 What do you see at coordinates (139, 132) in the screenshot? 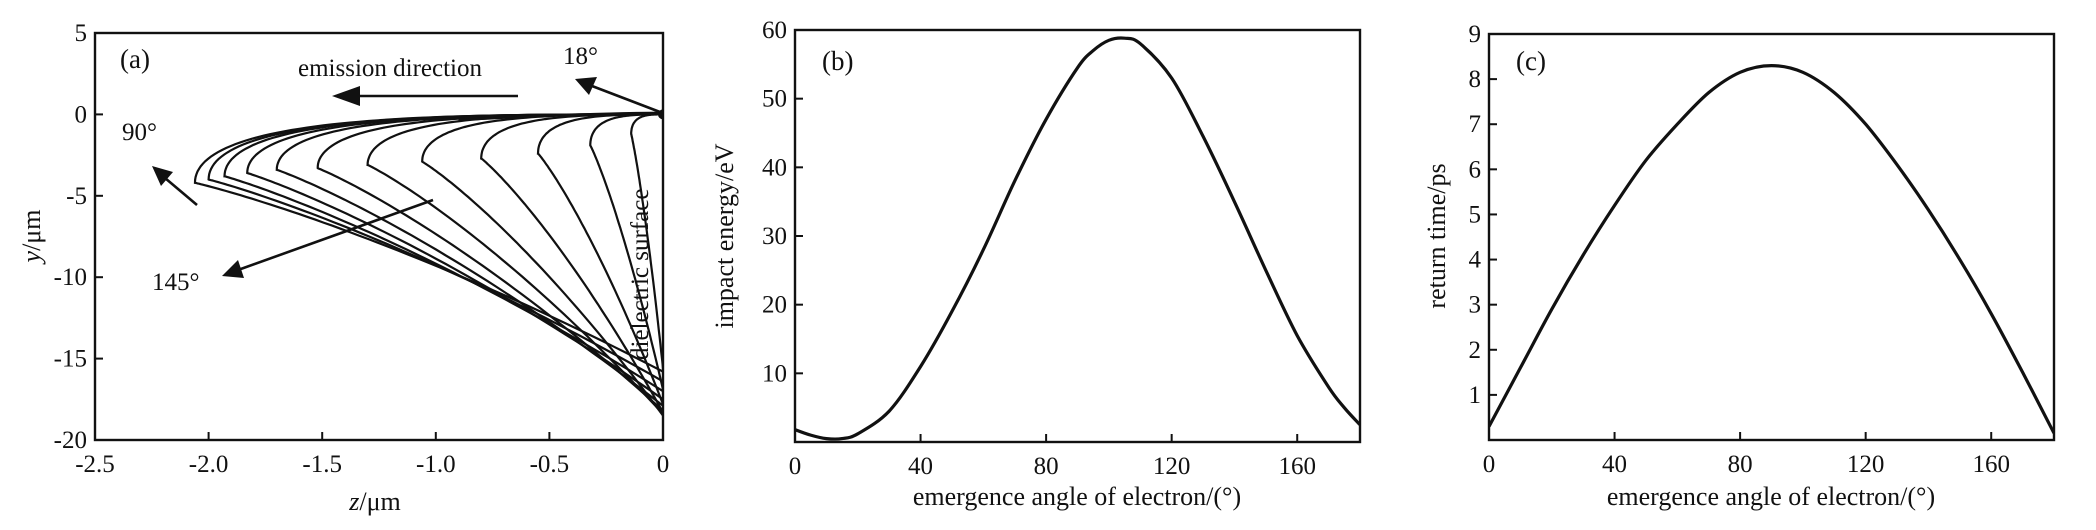
I see `angle-90-label: 90°` at bounding box center [139, 132].